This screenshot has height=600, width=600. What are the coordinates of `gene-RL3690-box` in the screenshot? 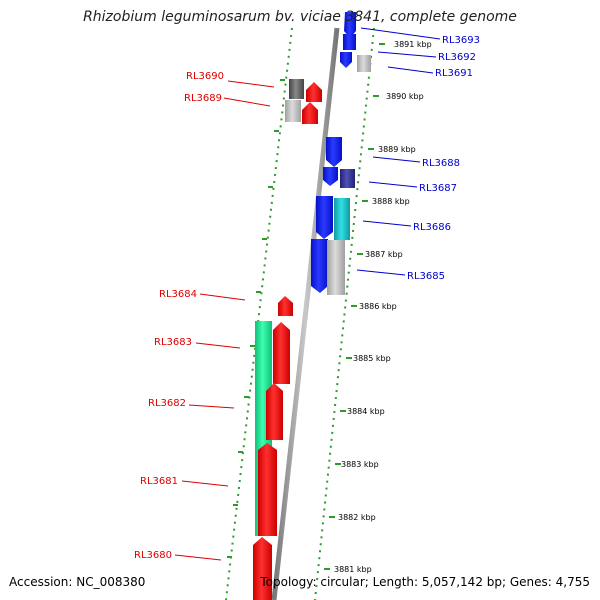 It's located at (296, 89).